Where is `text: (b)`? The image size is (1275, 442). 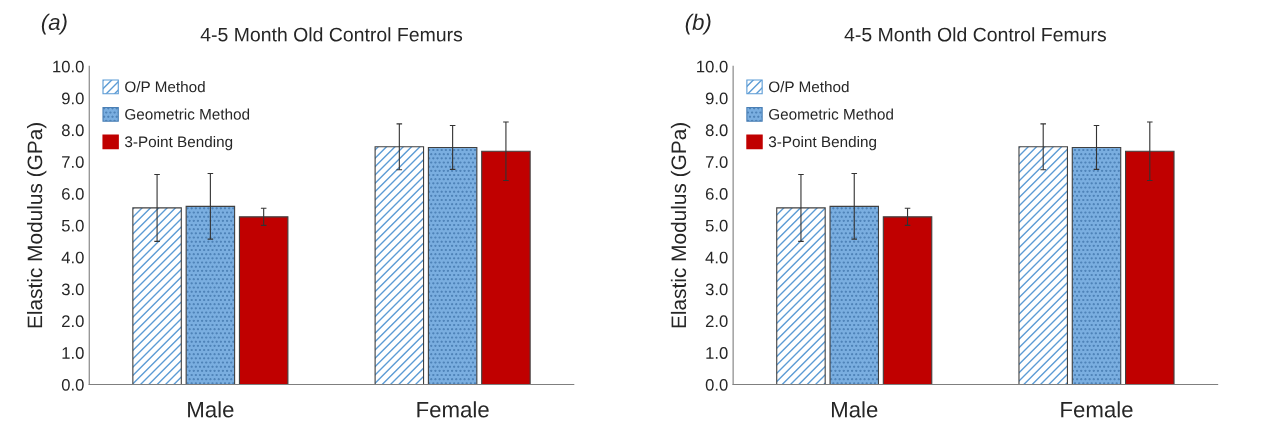
text: (b) is located at coordinates (698, 24).